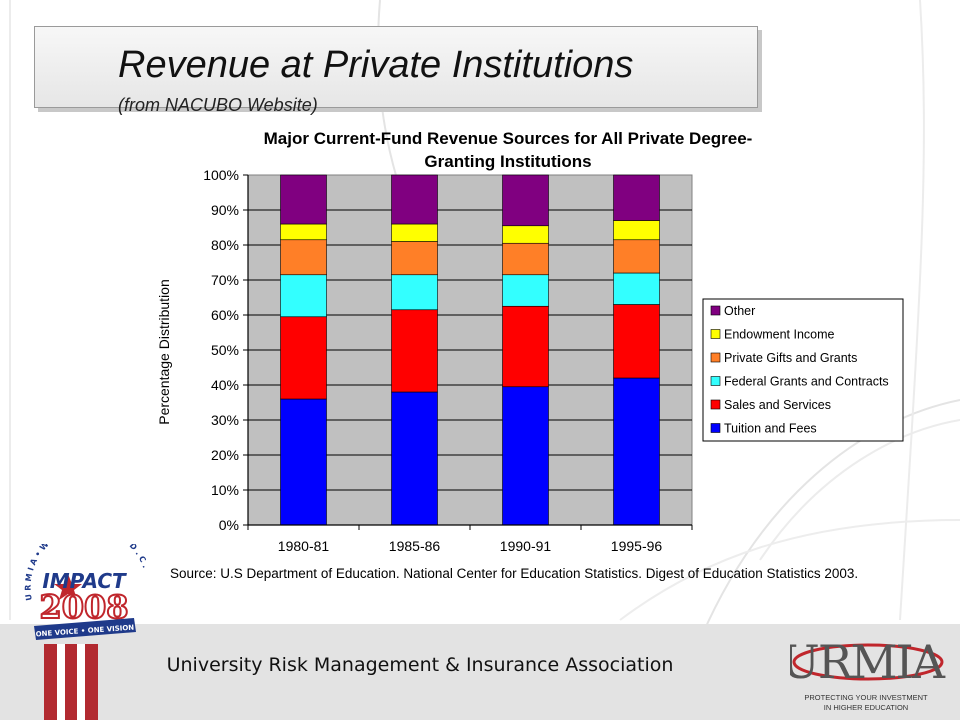 Image resolution: width=960 pixels, height=720 pixels. Describe the element at coordinates (225, 245) in the screenshot. I see `y-tick-label: 80%` at that location.